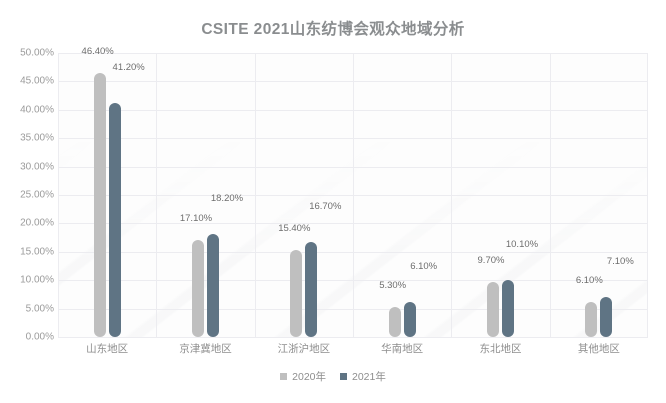 This screenshot has width=666, height=403. Describe the element at coordinates (333, 29) in the screenshot. I see `chart-title: CSITE 2021山东纺博会观众地域分析` at that location.